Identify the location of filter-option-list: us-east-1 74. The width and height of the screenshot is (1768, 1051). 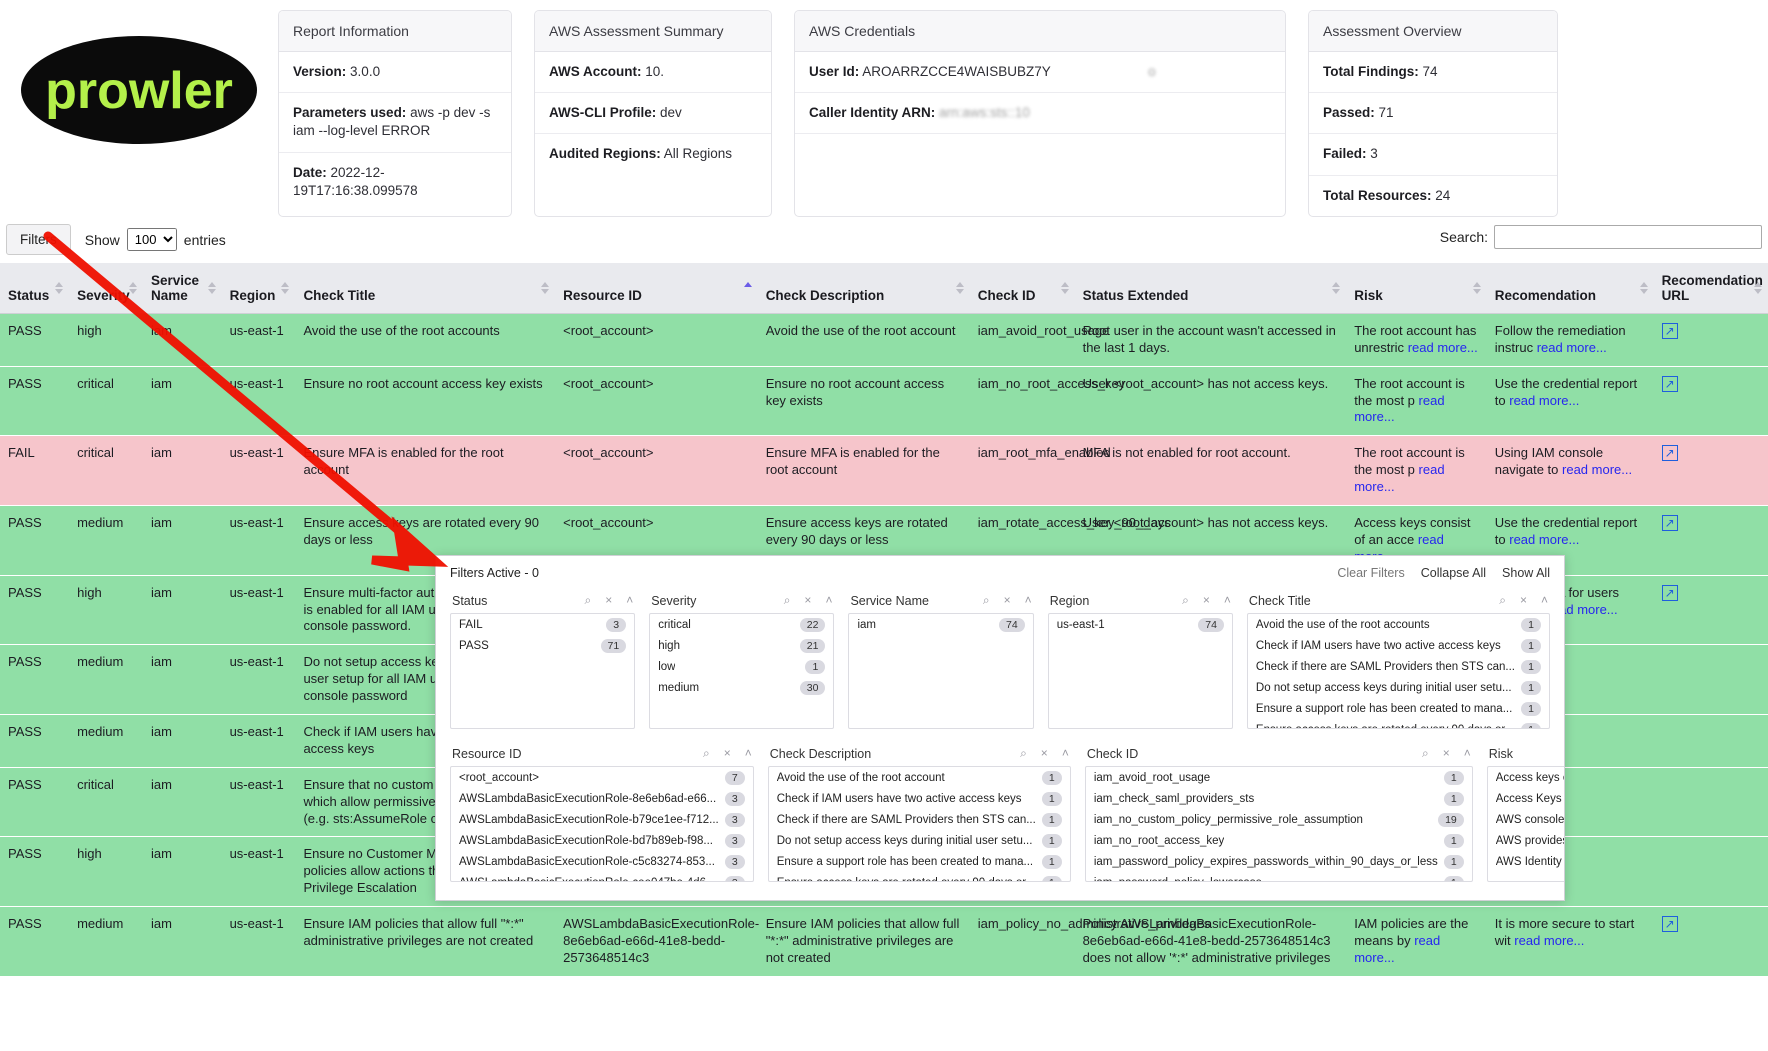
(1140, 671).